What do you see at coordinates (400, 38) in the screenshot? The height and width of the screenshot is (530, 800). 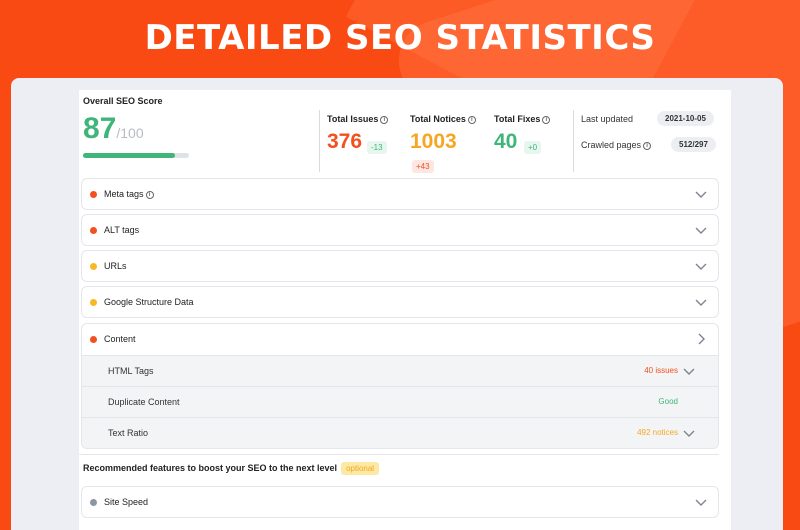 I see `banner-title: DETAILED SEO STATISTICS` at bounding box center [400, 38].